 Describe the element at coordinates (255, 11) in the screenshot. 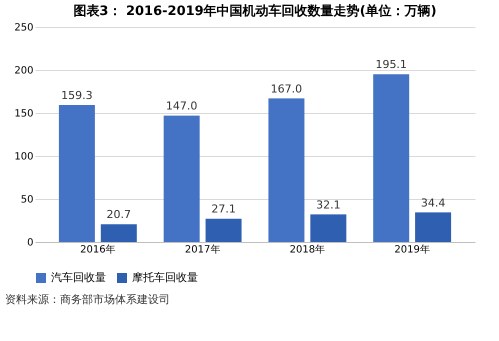

I see `chart-title: 图表3： 2016-2019年中国机动车回收数量走势(单位：万辆)` at that location.